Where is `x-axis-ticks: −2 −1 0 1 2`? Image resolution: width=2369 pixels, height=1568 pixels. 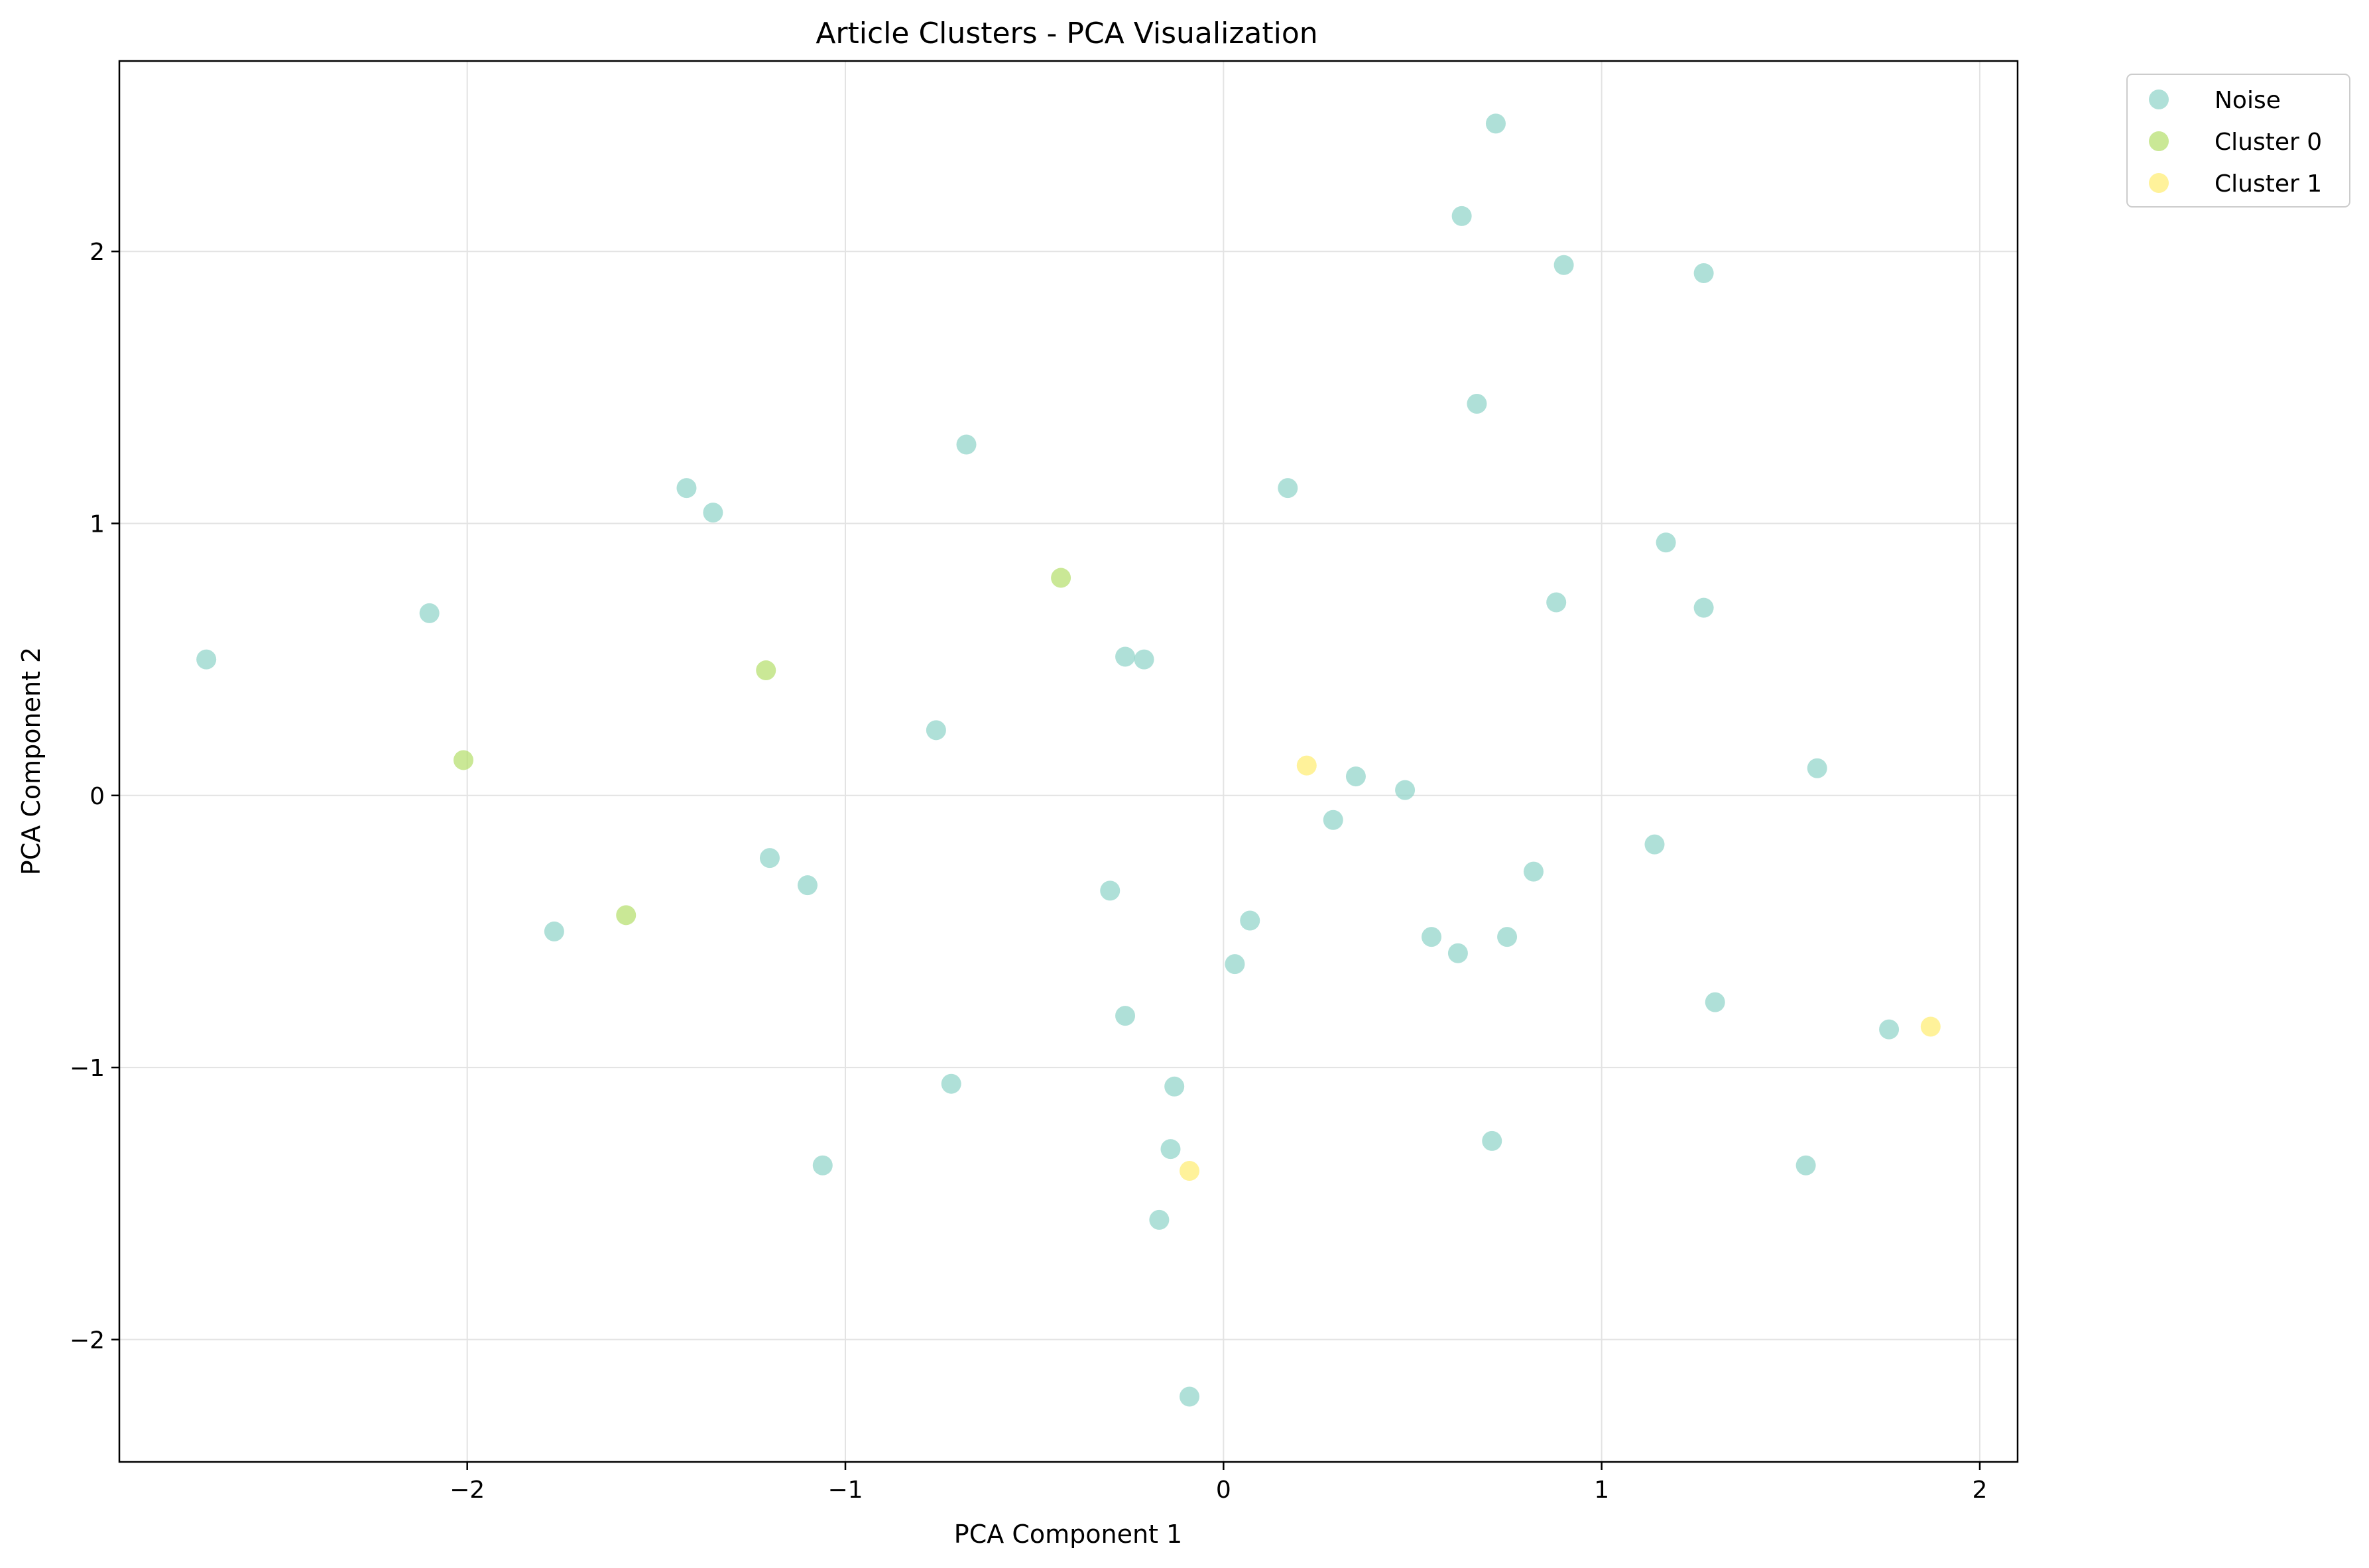
x-axis-ticks: −2 −1 0 1 2 is located at coordinates (1218, 1483).